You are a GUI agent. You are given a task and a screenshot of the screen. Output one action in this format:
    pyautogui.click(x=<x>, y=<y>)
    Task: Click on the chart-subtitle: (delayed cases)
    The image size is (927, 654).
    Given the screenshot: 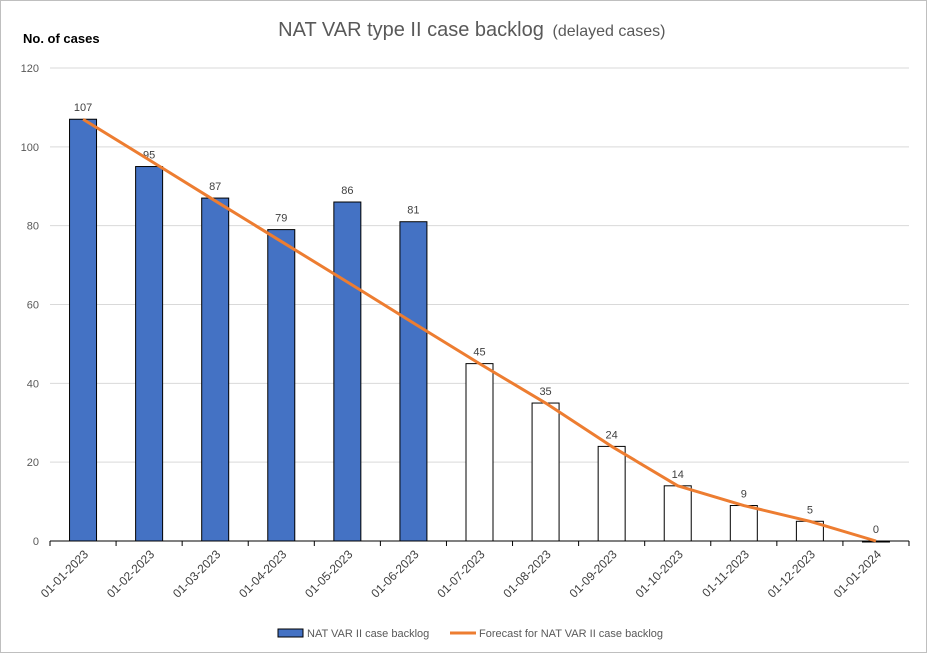 What is the action you would take?
    pyautogui.click(x=609, y=31)
    